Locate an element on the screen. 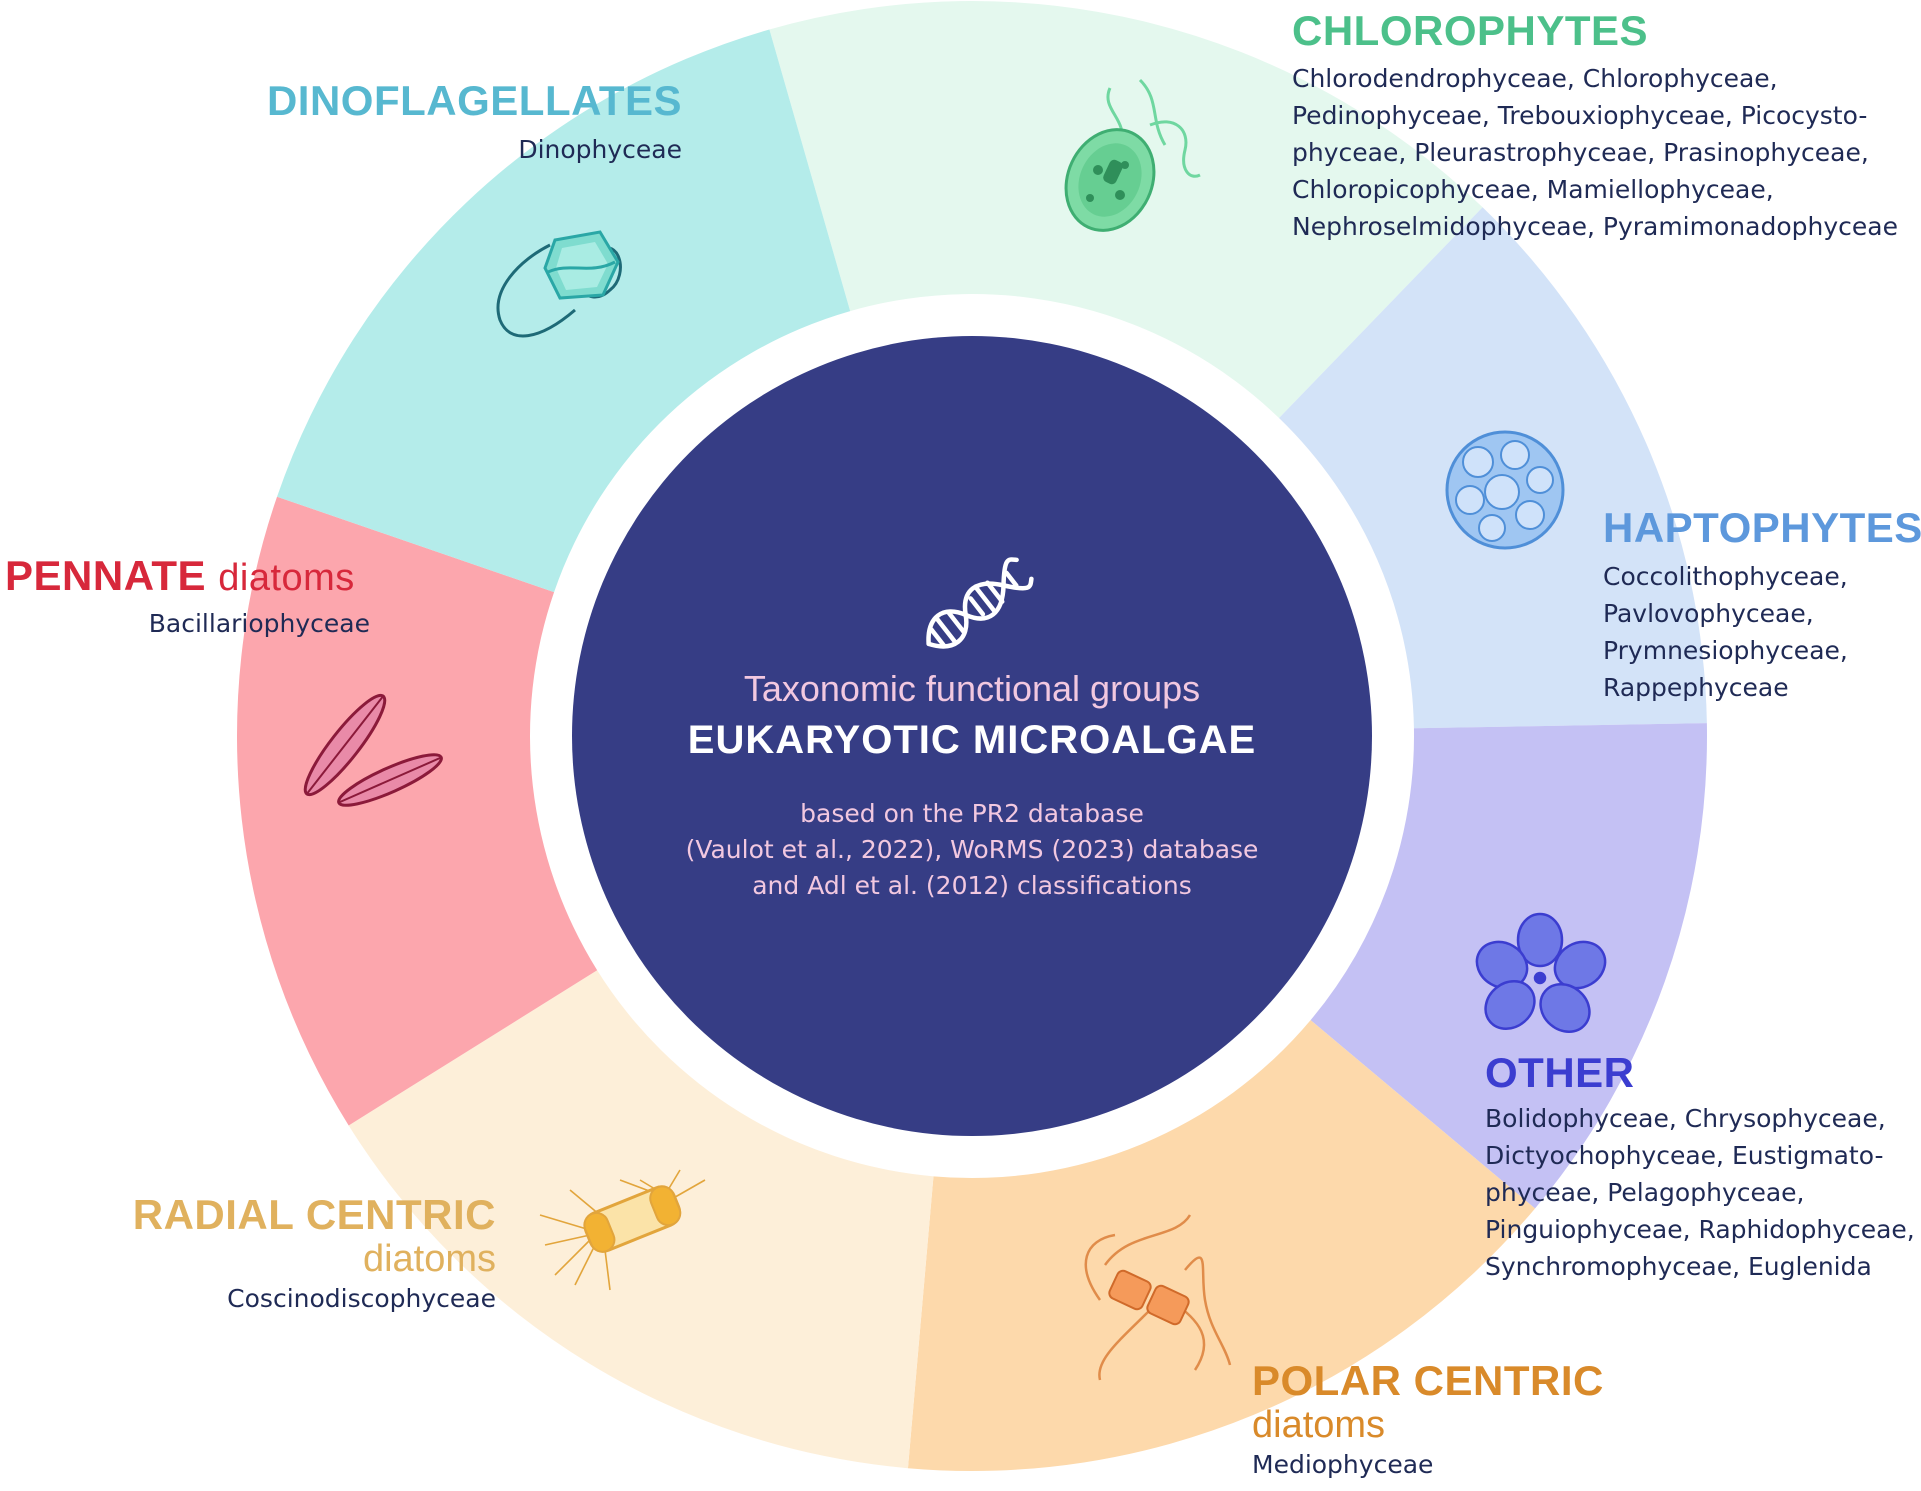 The image size is (1921, 1491). polar-centric-classes: Mediophyceae is located at coordinates (1342, 1464).